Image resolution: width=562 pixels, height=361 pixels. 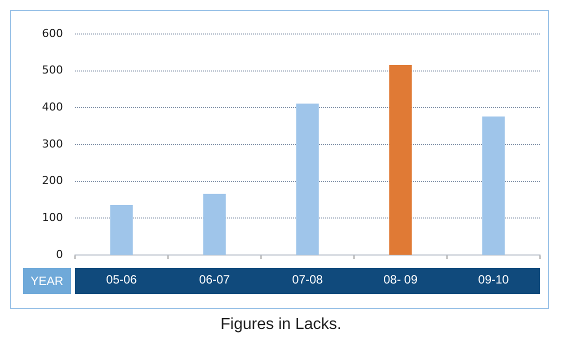 I want to click on y-tick-label: 600, so click(x=52, y=33).